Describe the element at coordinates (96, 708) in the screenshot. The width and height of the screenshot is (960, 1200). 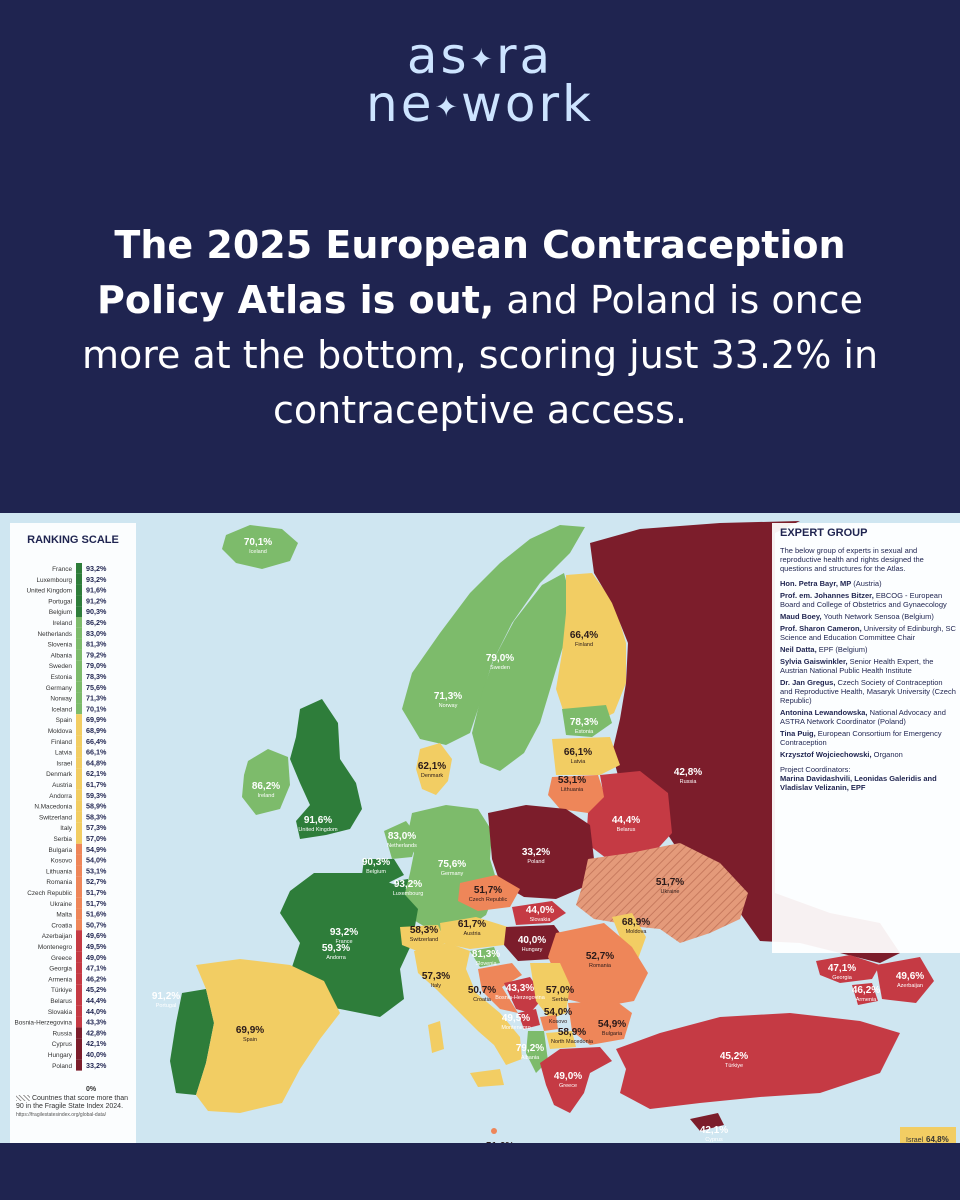
I see `ranking-value: 70,1%` at that location.